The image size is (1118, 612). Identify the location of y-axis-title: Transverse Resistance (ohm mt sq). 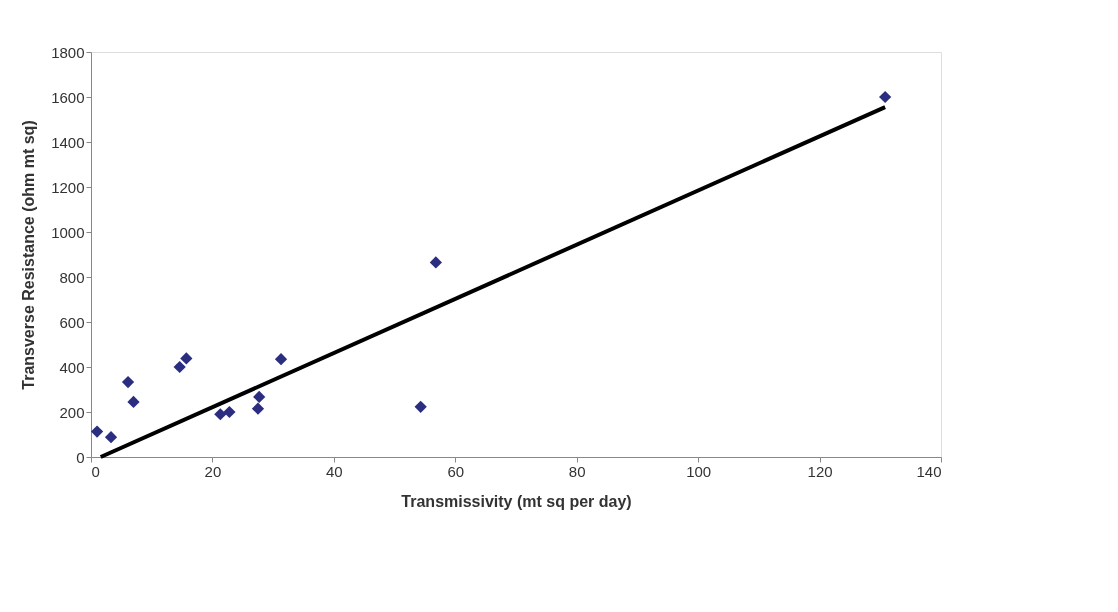
(29, 255).